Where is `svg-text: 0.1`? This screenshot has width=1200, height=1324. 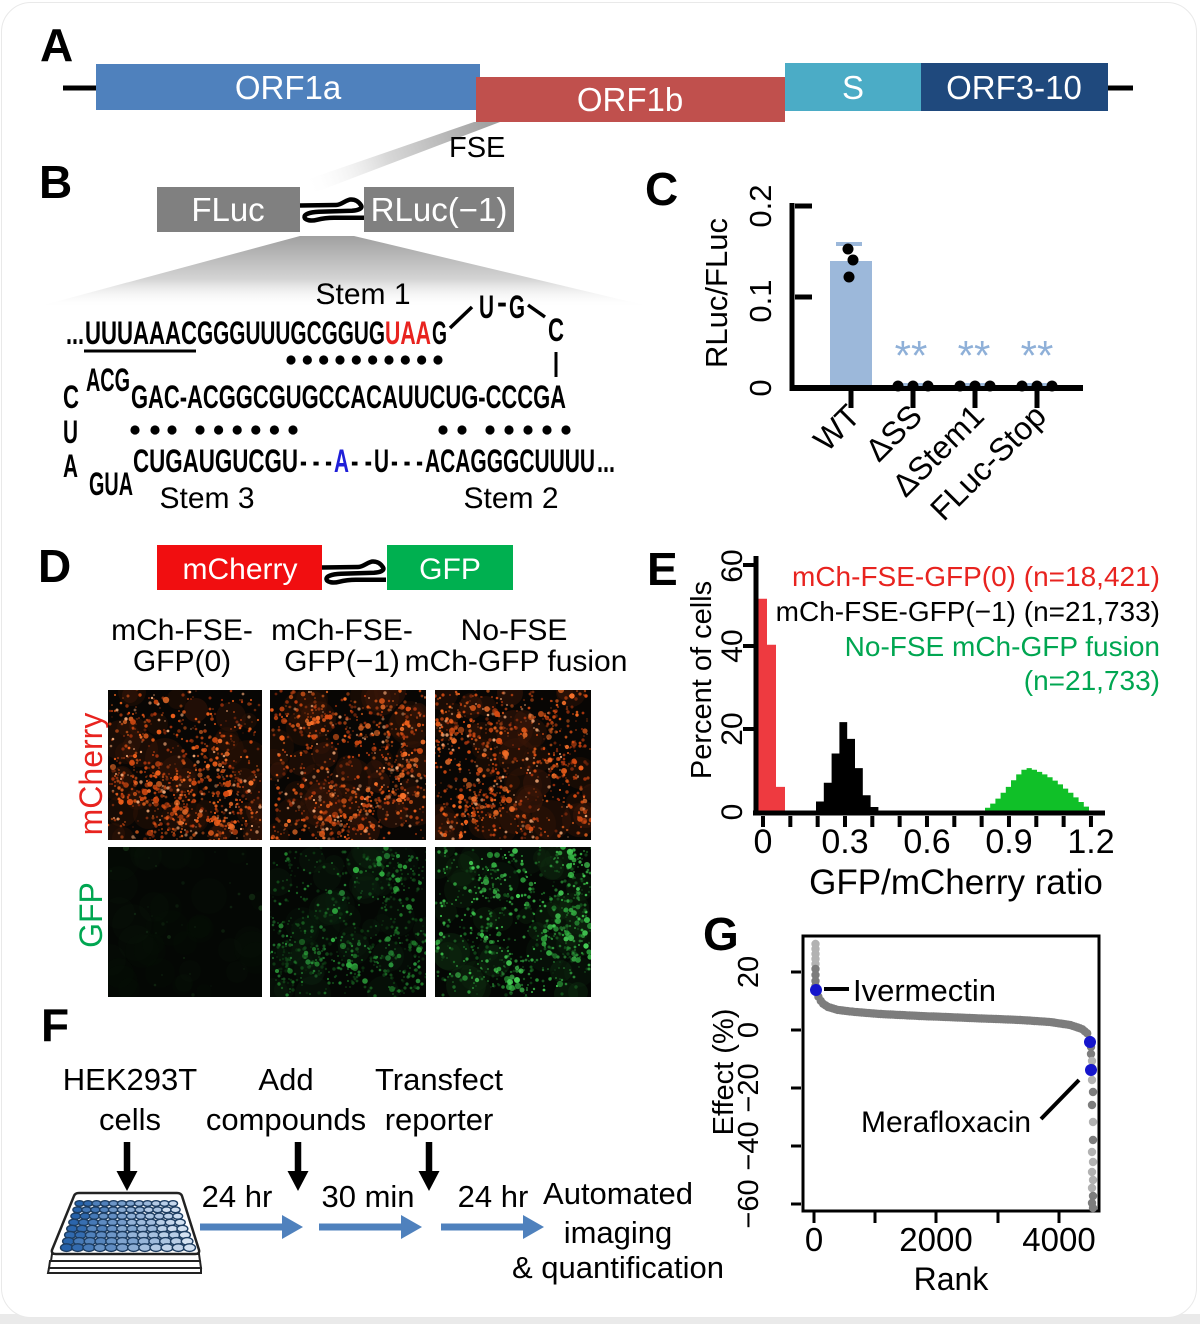 svg-text: 0.1 is located at coordinates (760, 300).